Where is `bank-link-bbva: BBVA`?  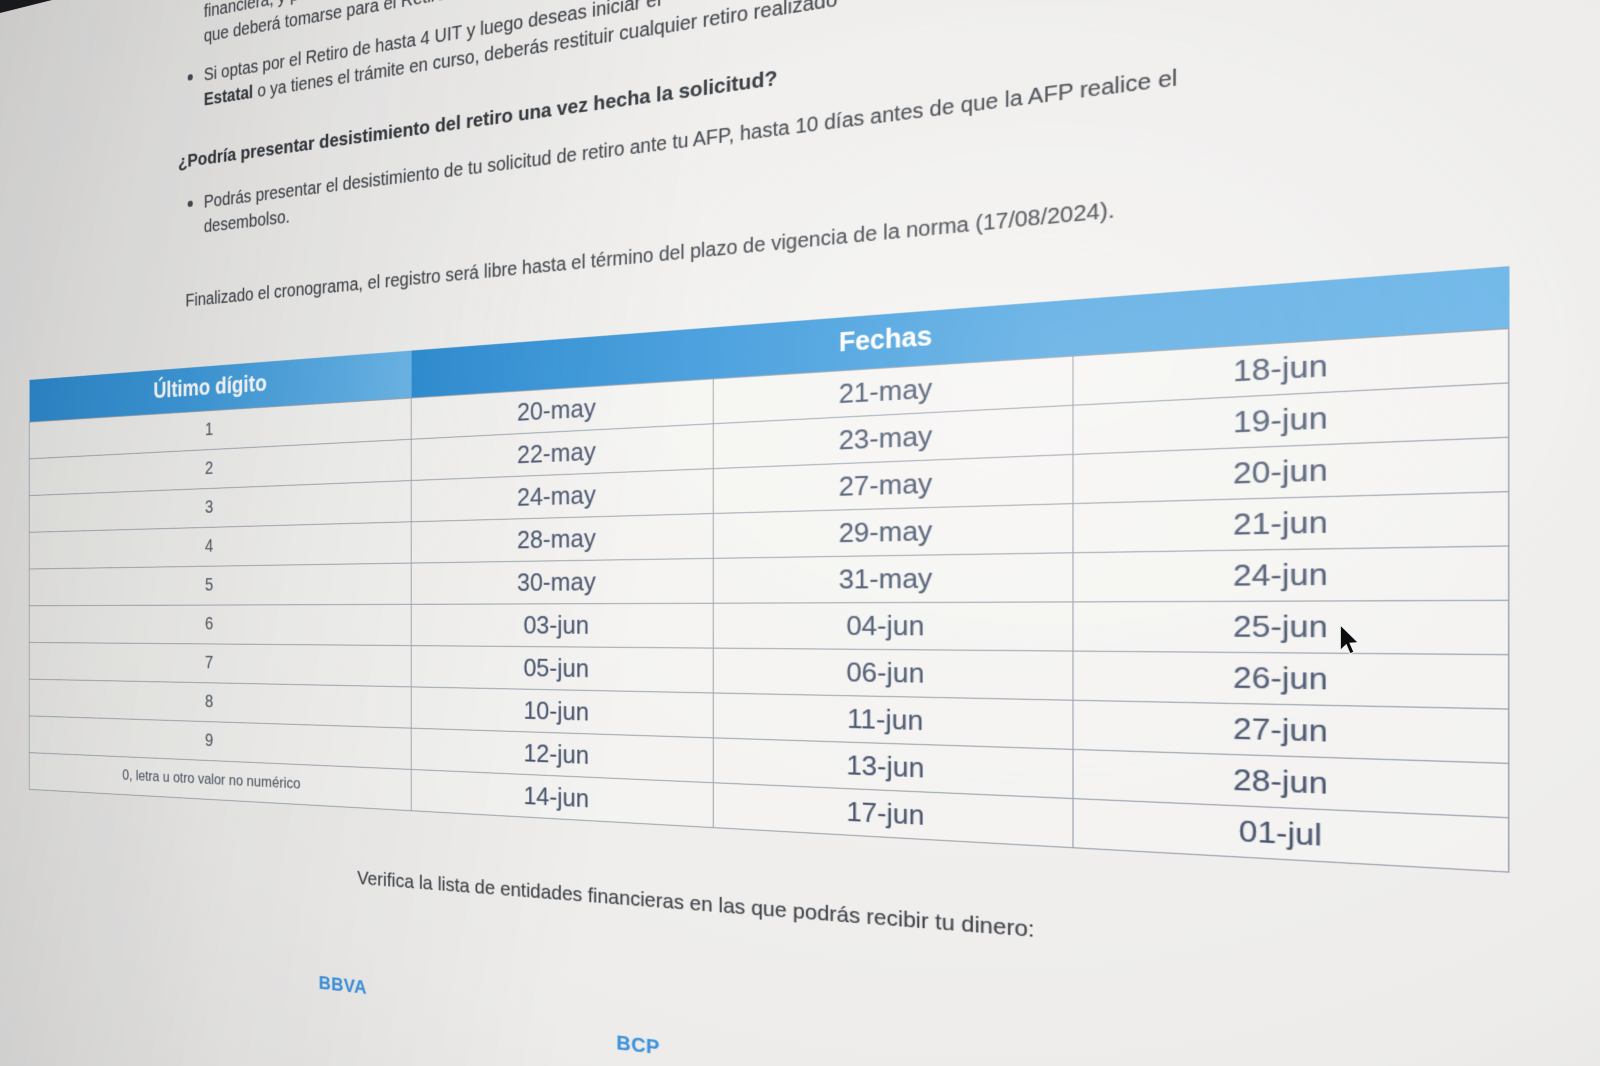 bank-link-bbva: BBVA is located at coordinates (342, 985).